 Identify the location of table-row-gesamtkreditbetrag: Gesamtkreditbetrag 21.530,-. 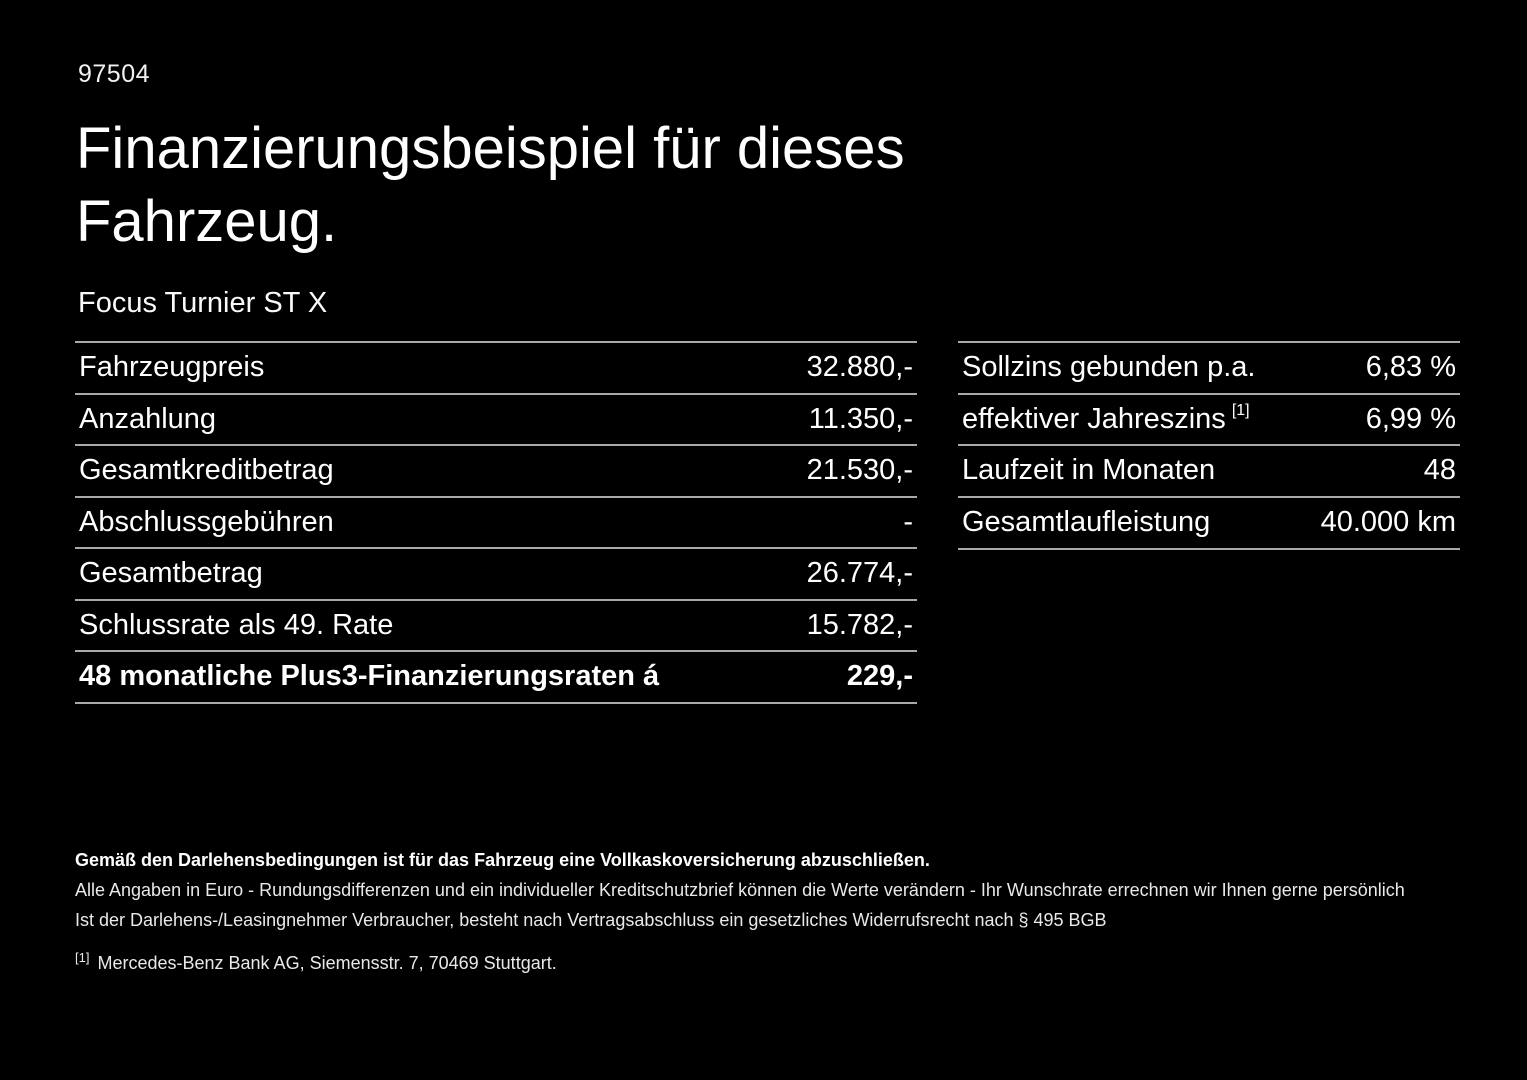
(496, 470).